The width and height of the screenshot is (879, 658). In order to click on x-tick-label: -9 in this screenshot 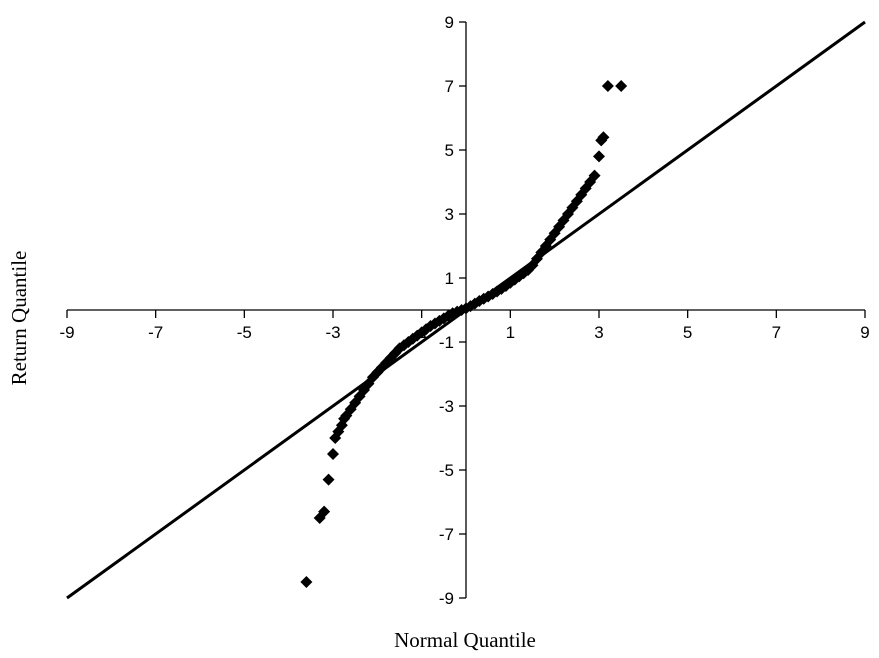, I will do `click(66, 332)`.